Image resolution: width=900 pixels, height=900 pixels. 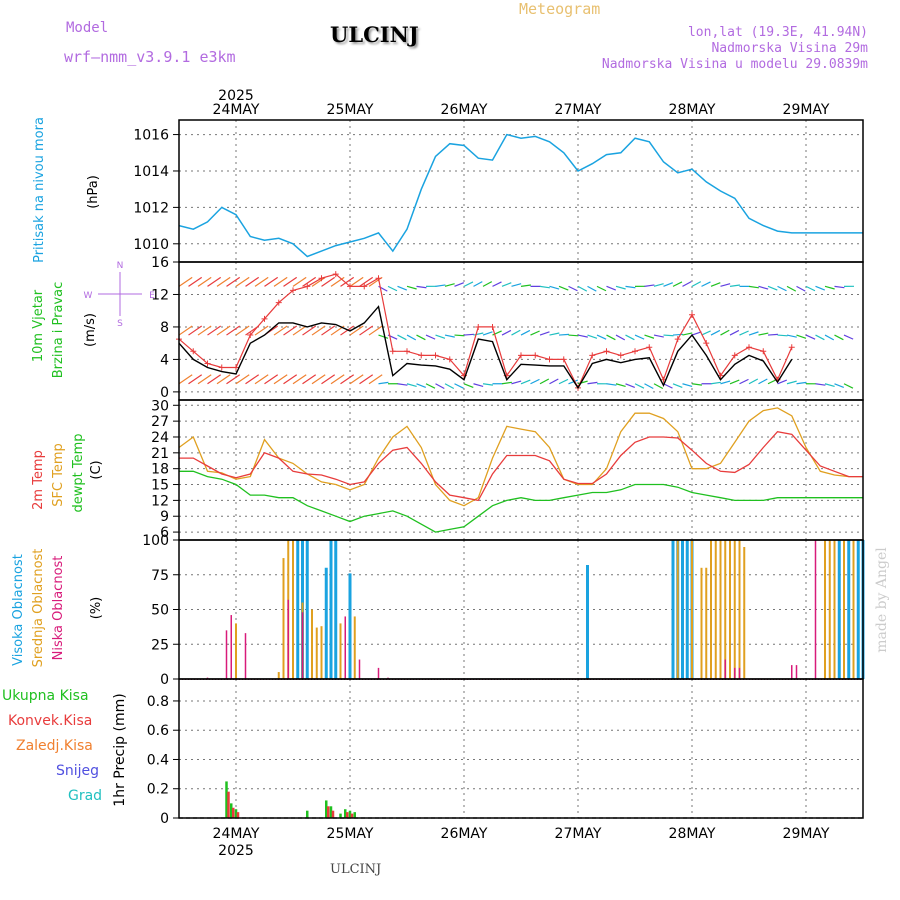 I want to click on temp-dew-label: dewpt Temp, so click(x=78, y=472).